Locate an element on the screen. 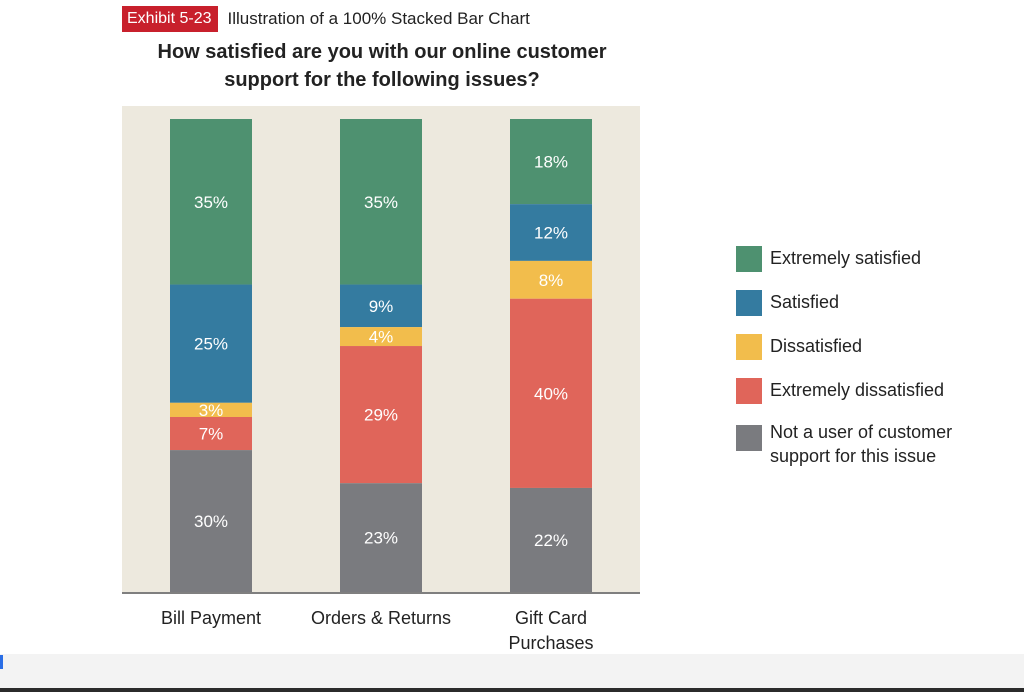 The width and height of the screenshot is (1024, 692). legend-item: Extremely dissatisfied is located at coordinates (863, 391).